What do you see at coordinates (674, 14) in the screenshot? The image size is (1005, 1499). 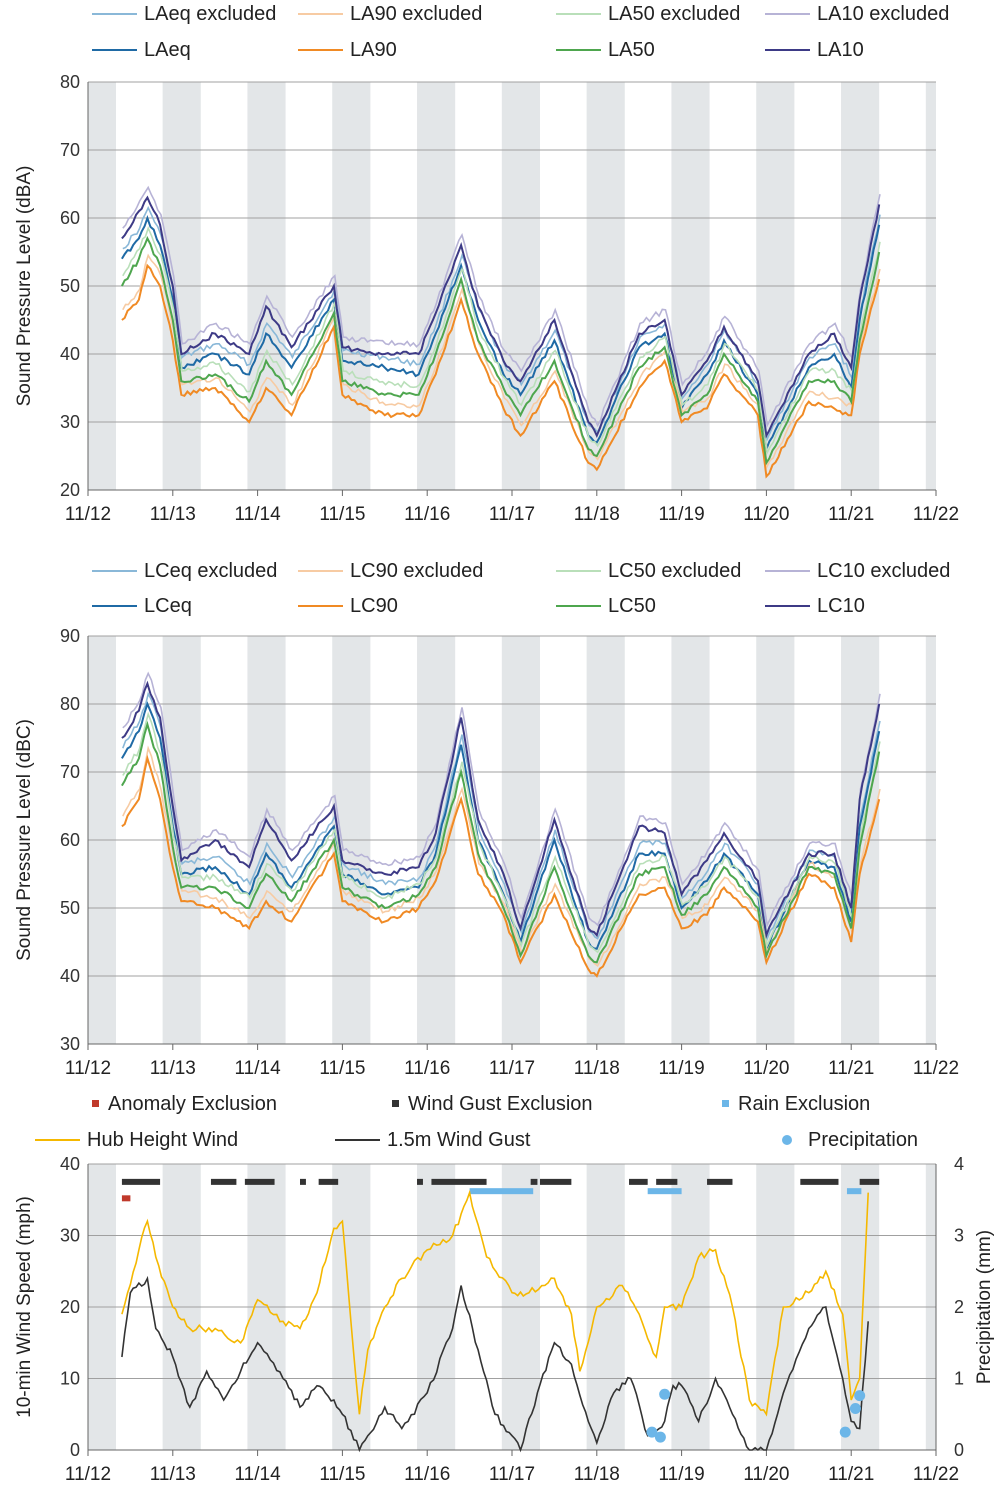 I see `legend-label: LA50 excluded` at bounding box center [674, 14].